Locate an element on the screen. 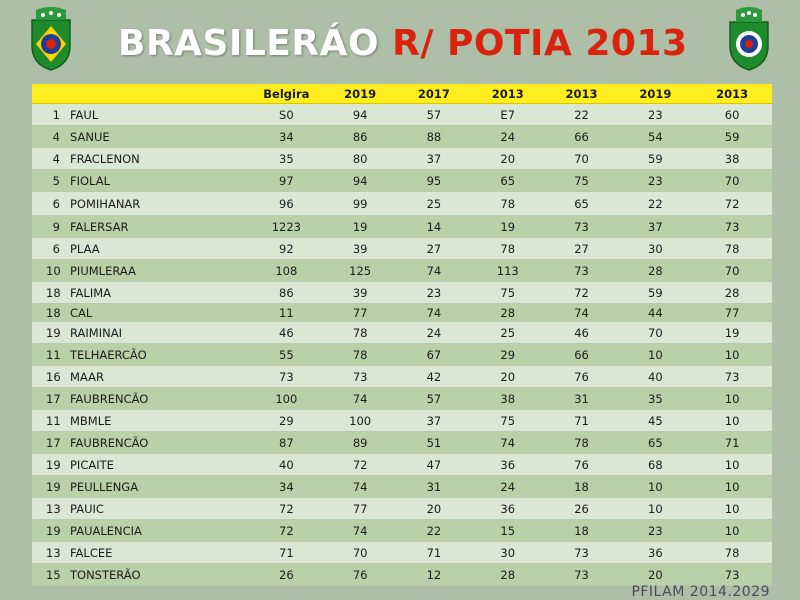  position-number: 6 is located at coordinates (56, 203).